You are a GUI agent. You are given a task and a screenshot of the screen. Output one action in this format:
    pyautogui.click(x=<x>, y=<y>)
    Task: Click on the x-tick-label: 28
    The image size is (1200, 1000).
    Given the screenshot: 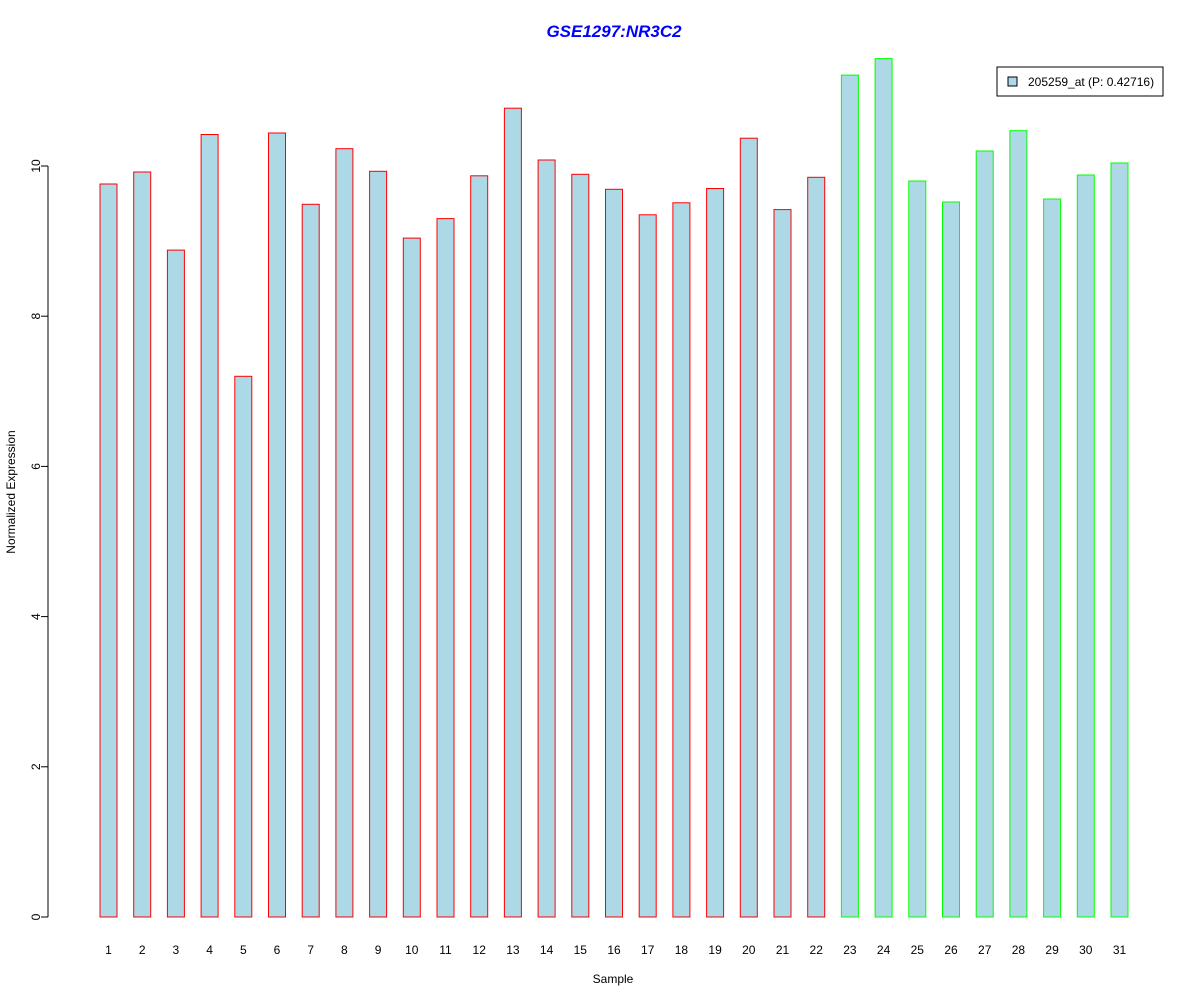 What is the action you would take?
    pyautogui.click(x=1019, y=950)
    